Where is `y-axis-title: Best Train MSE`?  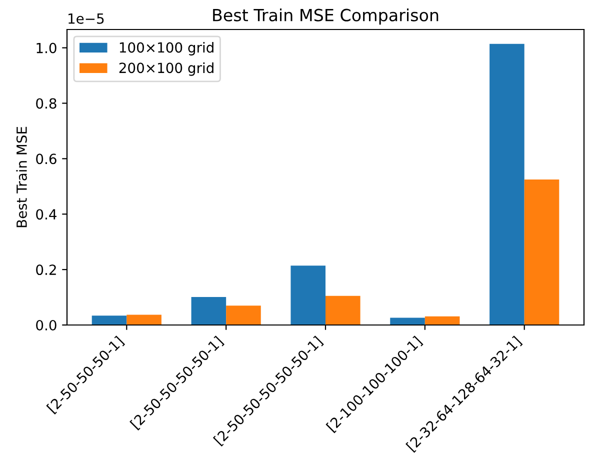 y-axis-title: Best Train MSE is located at coordinates (21, 177).